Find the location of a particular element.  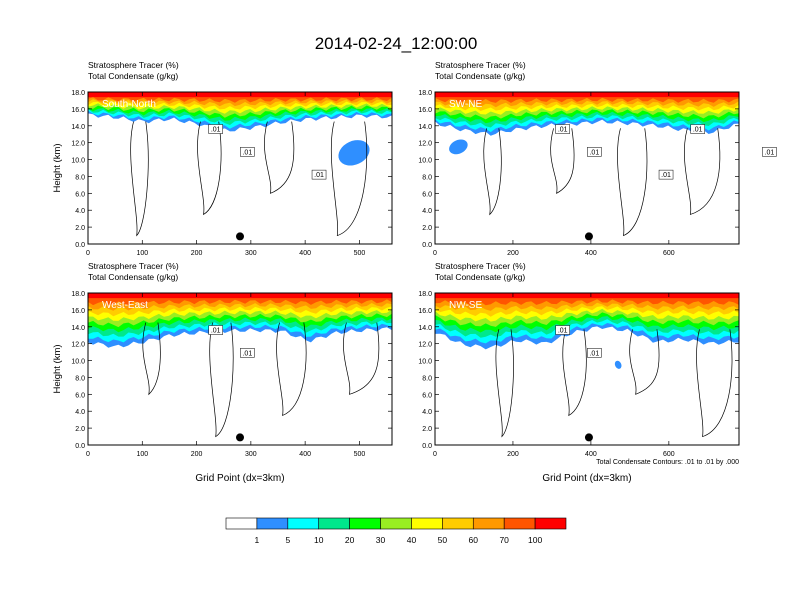

x-axis-label: Grid Point (dx=3km) is located at coordinates (586, 478).